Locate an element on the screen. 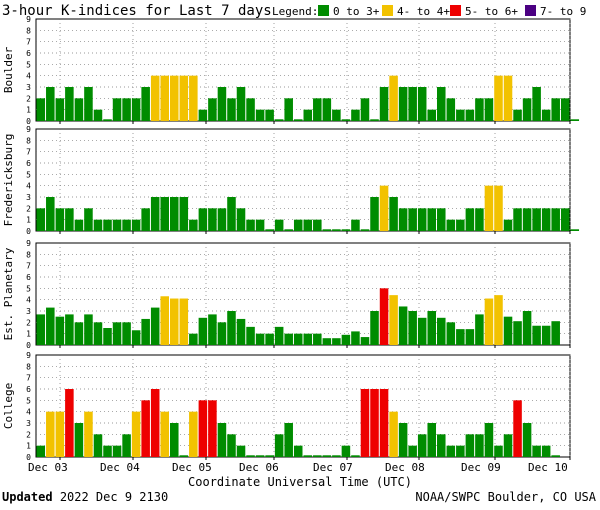 The image size is (600, 510). x-tick-label: Dec 03 is located at coordinates (48, 467).